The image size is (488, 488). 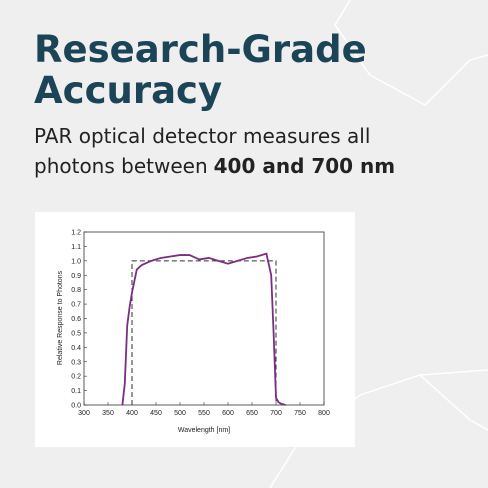 What do you see at coordinates (76, 391) in the screenshot?
I see `y-tick-label: 0.1` at bounding box center [76, 391].